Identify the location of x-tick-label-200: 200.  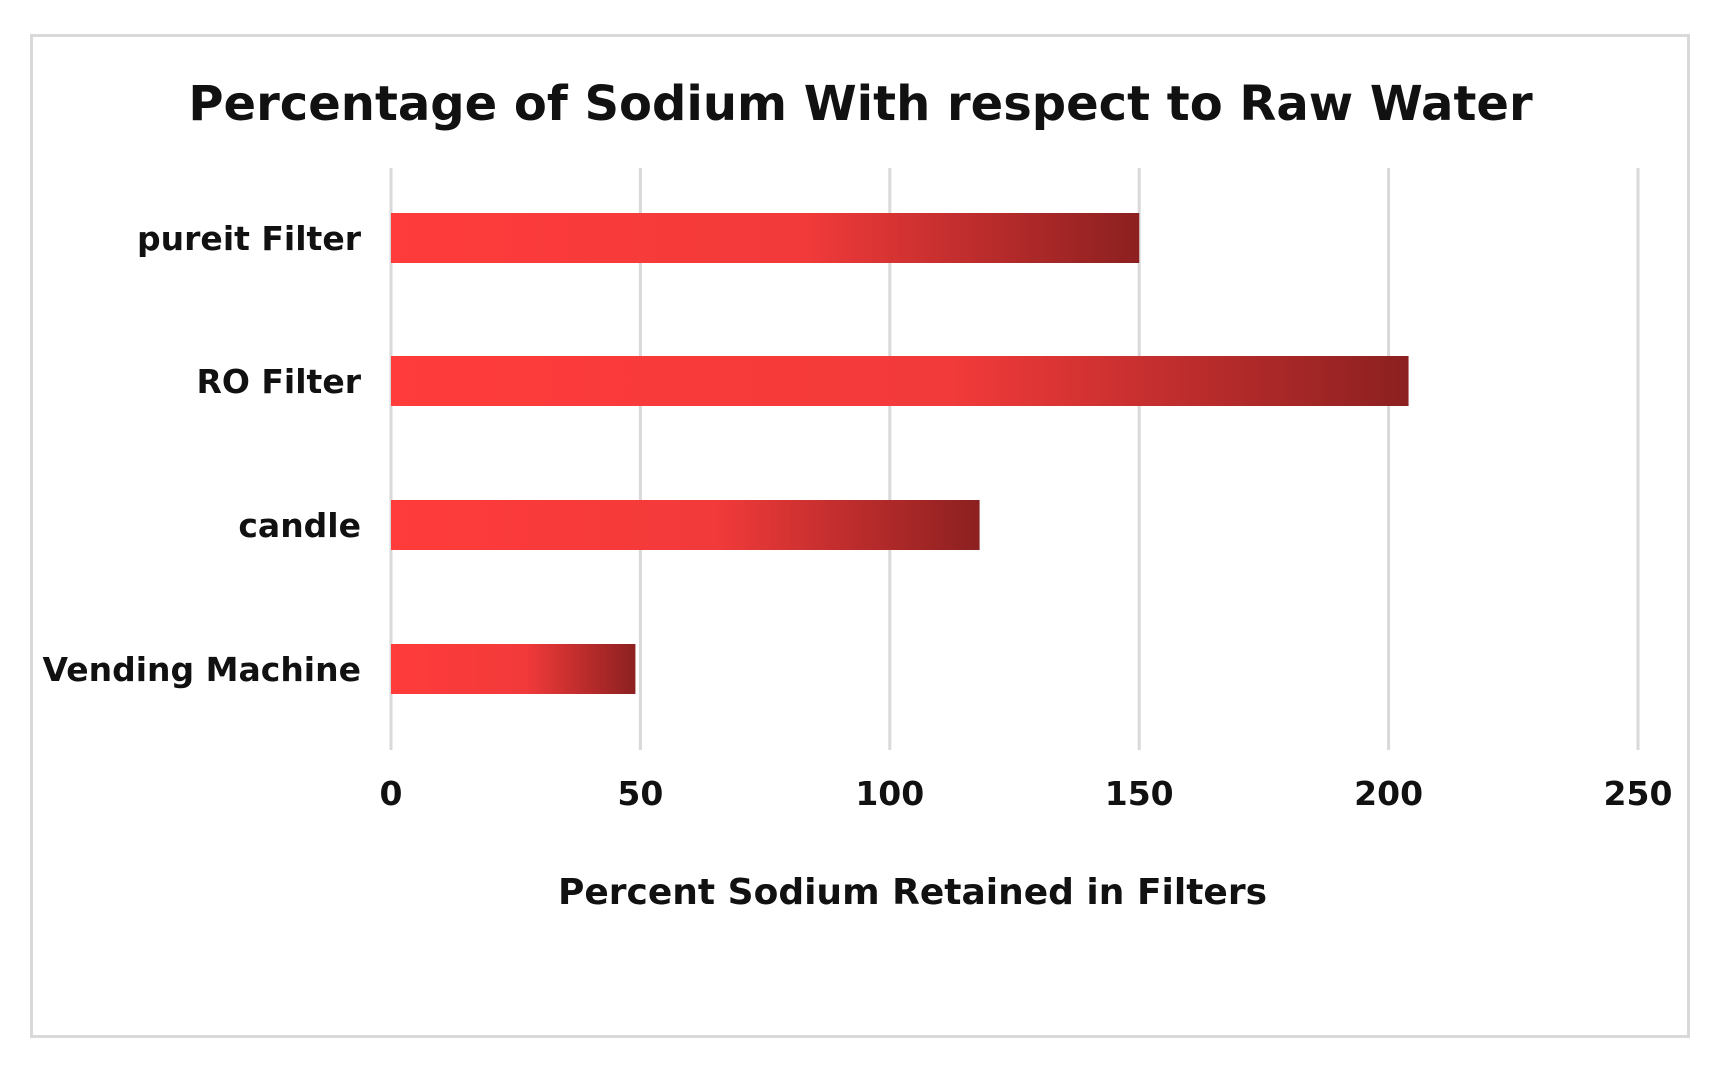
(1388, 793).